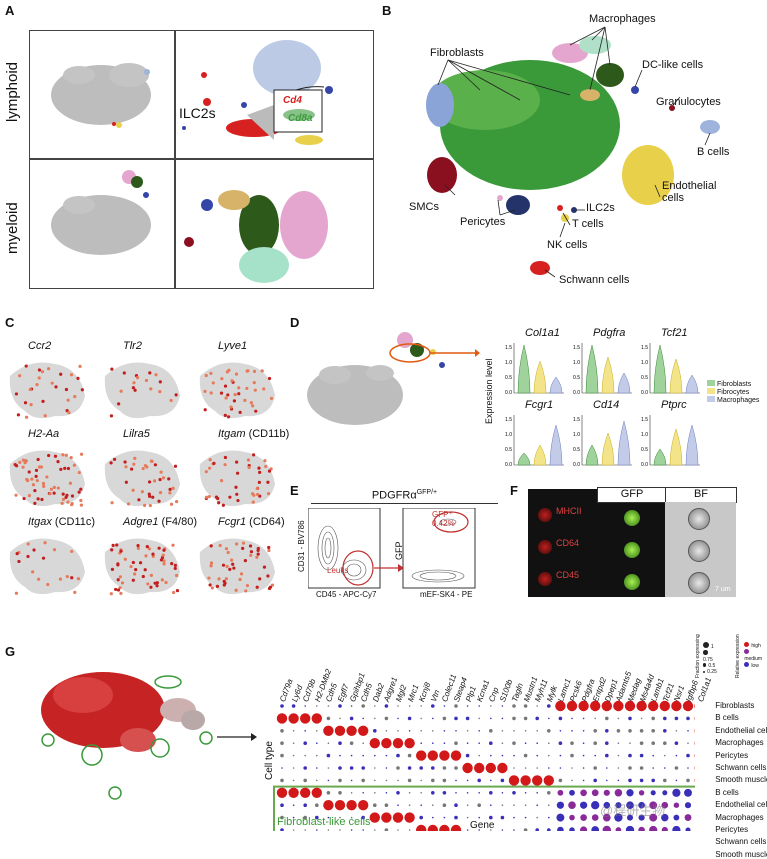  What do you see at coordinates (741, 779) in the screenshot?
I see `dotplot-celltype: Smooth muscle cells` at bounding box center [741, 779].